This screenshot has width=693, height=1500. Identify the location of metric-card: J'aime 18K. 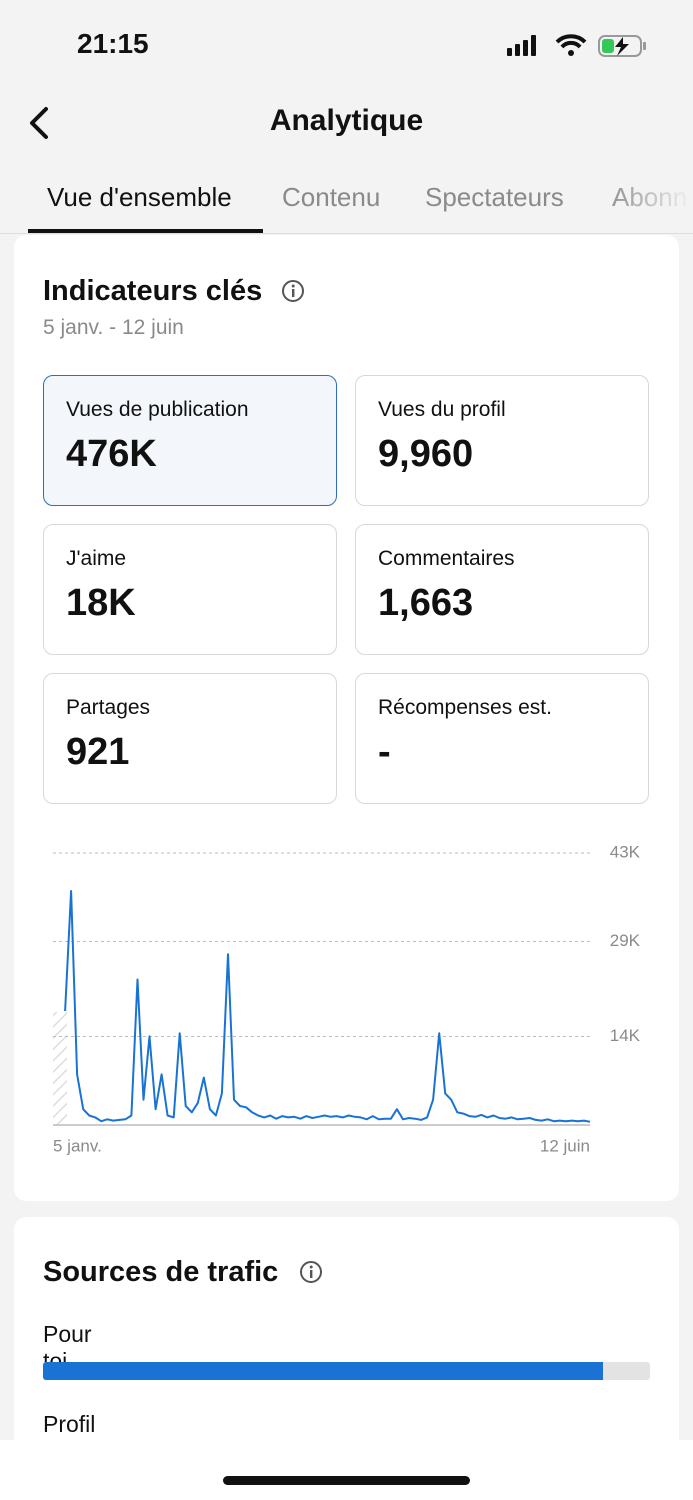
(190, 589).